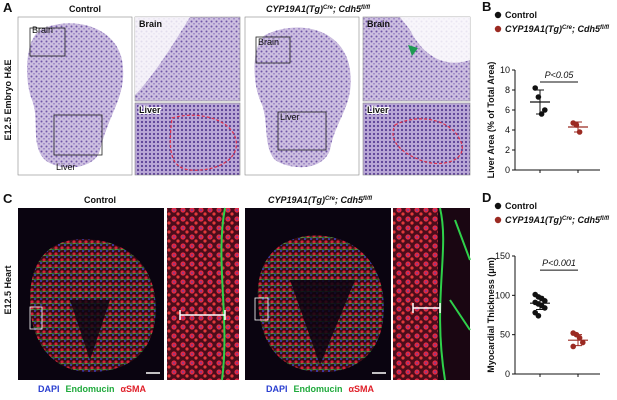 This screenshot has height=400, width=617. I want to click on image-inset, so click(416, 139).